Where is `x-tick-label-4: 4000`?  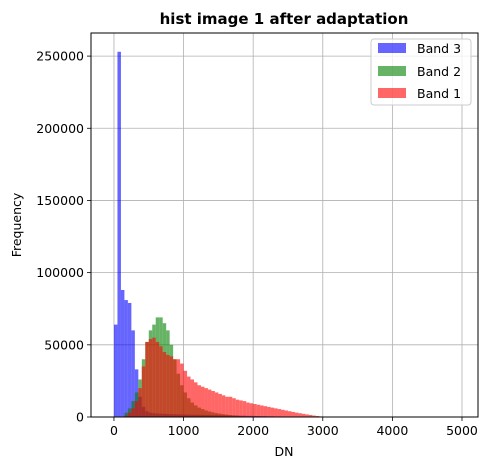
x-tick-label-4: 4000 is located at coordinates (392, 430).